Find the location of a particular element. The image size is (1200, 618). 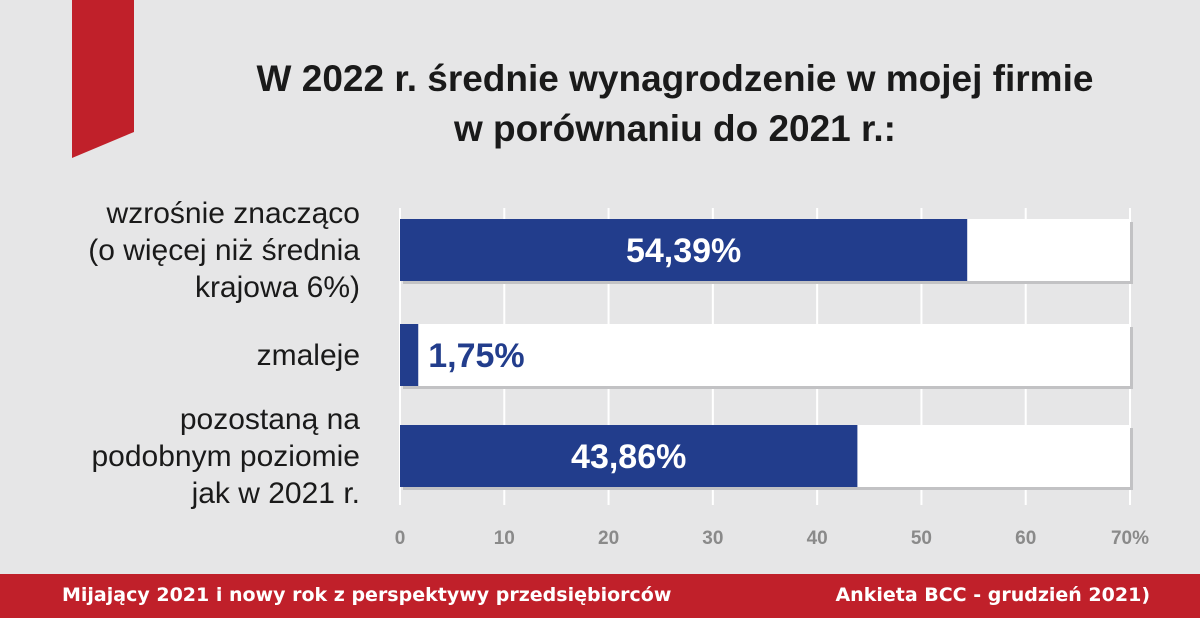

ribbon-decoration is located at coordinates (103, 79).